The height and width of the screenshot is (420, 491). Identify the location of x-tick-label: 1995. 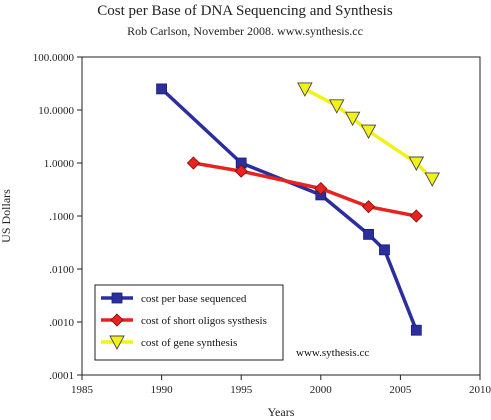
(241, 390).